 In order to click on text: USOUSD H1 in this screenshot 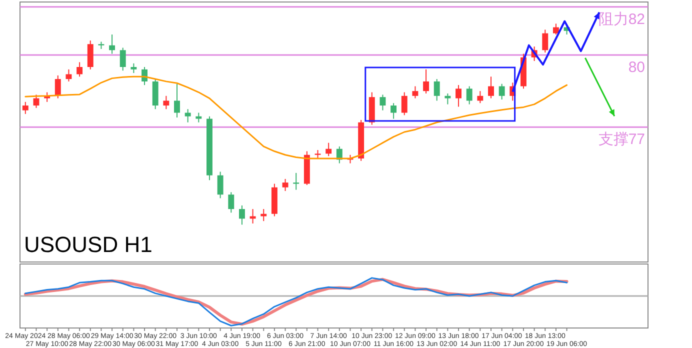, I will do `click(88, 244)`.